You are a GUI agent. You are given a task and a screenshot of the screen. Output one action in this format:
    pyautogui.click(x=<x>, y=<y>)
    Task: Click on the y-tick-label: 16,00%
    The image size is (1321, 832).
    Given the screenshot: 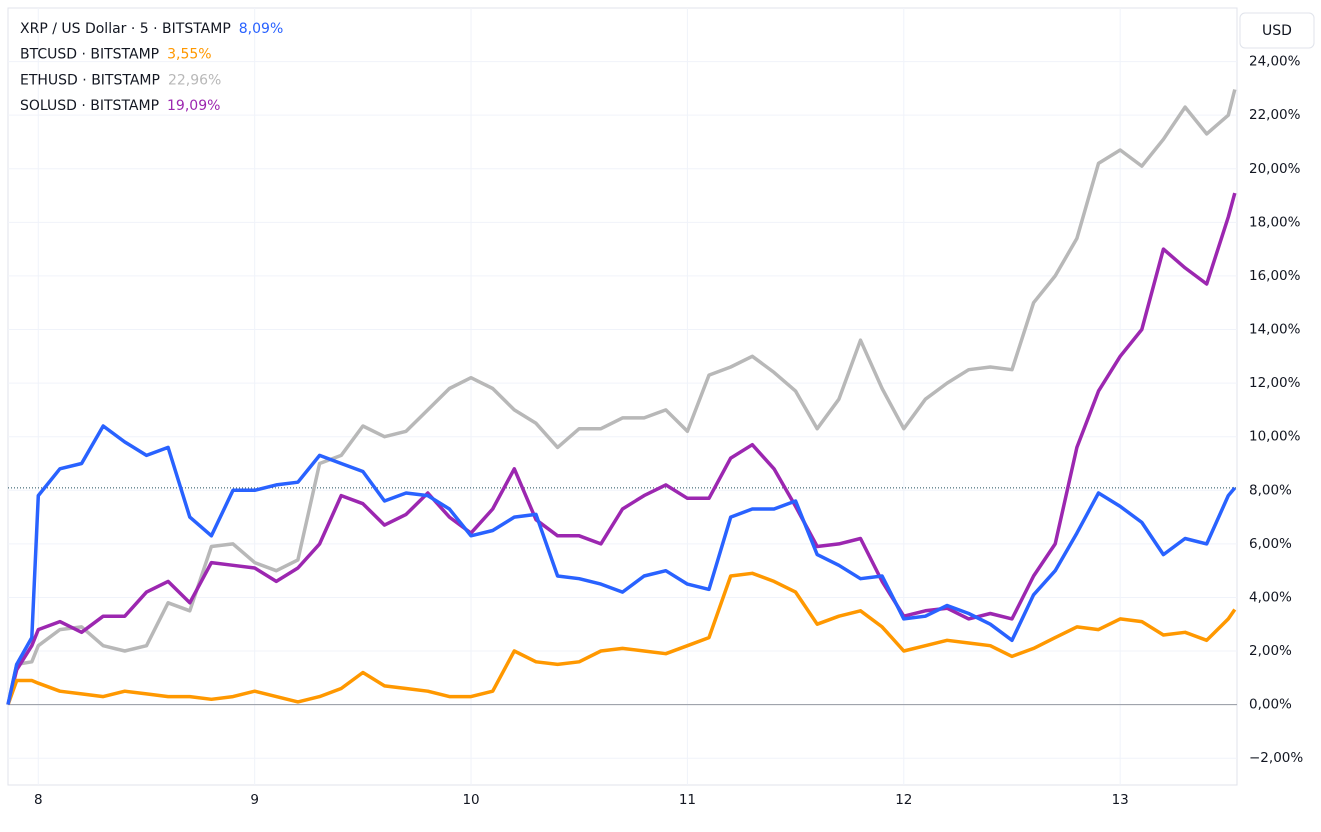 What is the action you would take?
    pyautogui.click(x=1275, y=276)
    